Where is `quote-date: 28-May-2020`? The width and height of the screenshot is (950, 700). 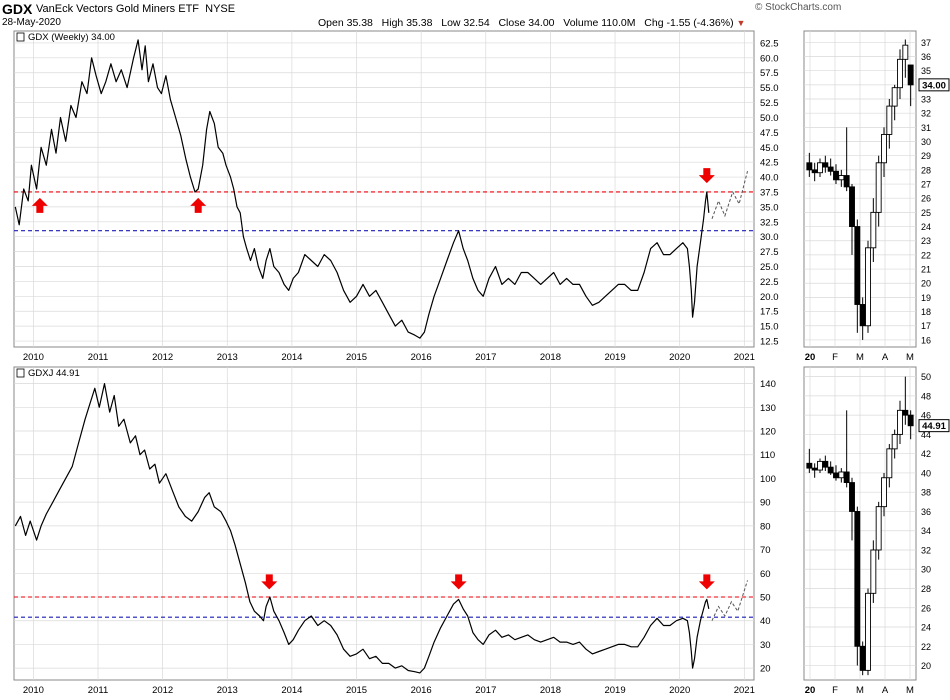
quote-date: 28-May-2020 is located at coordinates (31, 22).